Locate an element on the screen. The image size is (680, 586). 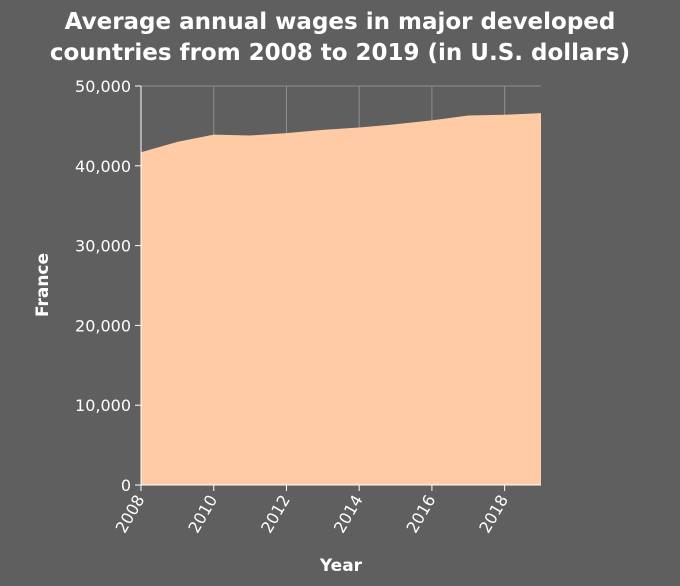
x-tick-label: 2012 is located at coordinates (275, 514).